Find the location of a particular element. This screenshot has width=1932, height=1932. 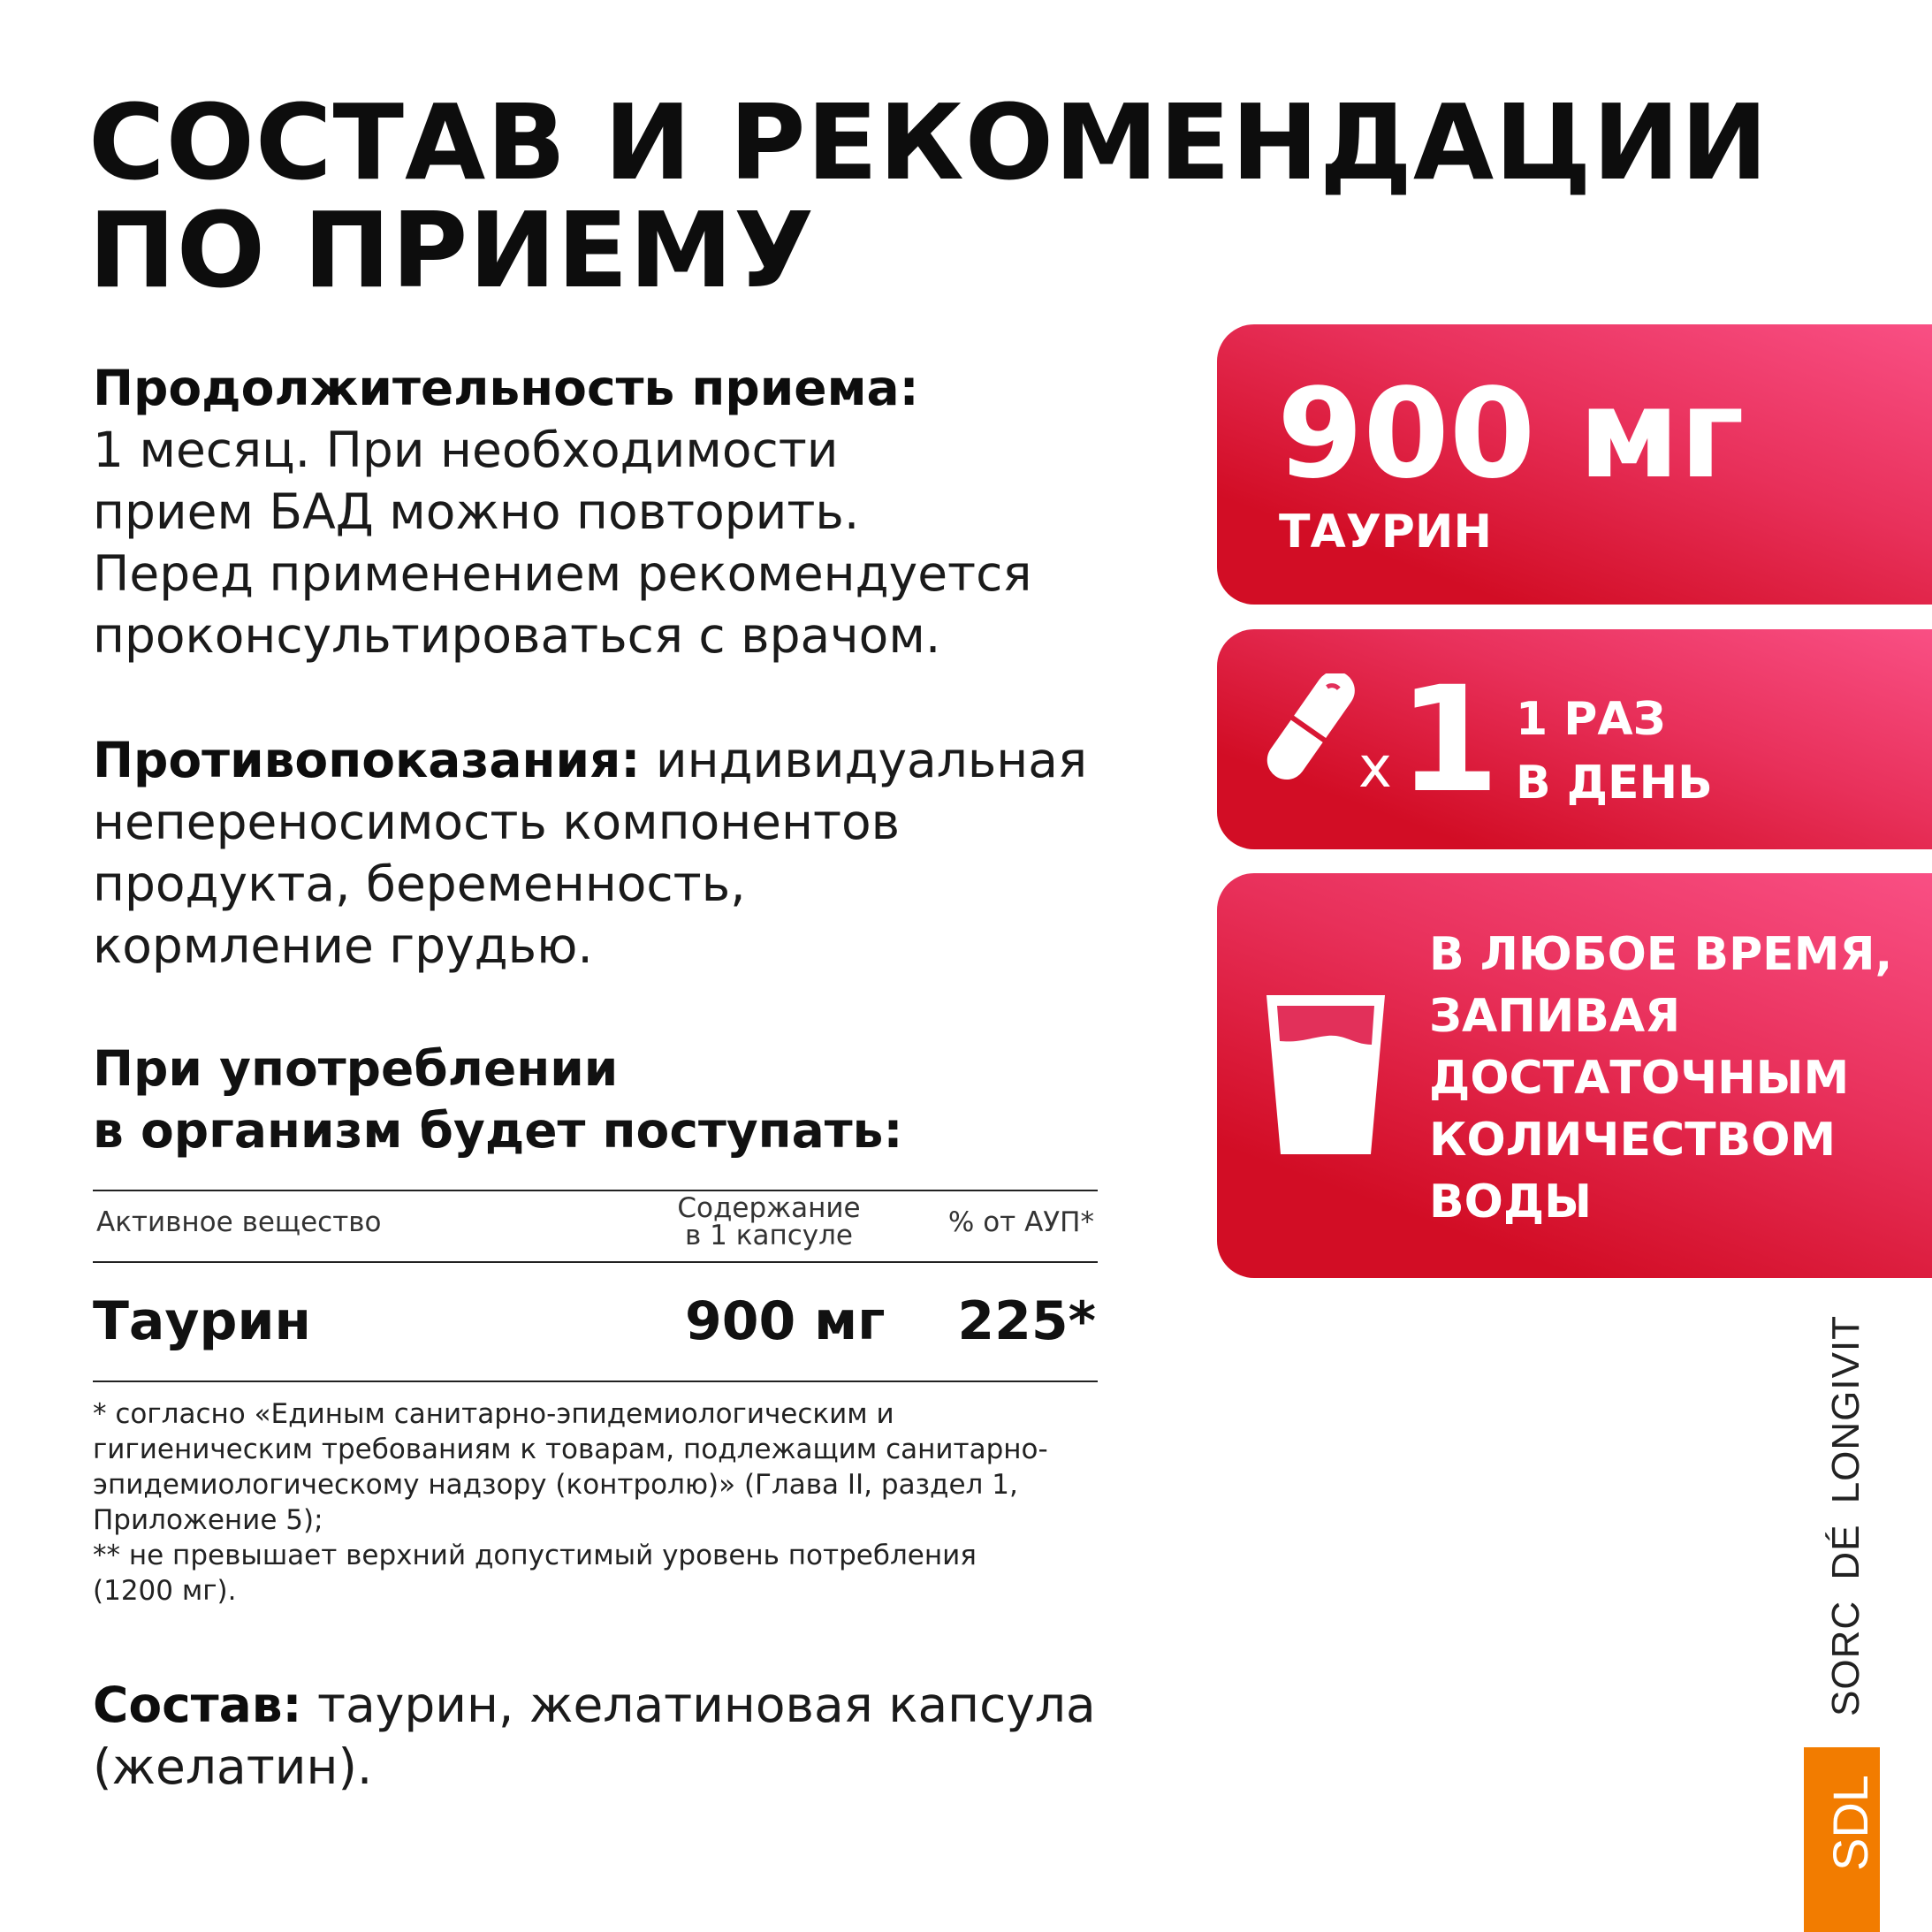

page-title: СОСТАВ И РЕКОМЕНДАЦИИ ПО ПРИЕМУ is located at coordinates (929, 196).